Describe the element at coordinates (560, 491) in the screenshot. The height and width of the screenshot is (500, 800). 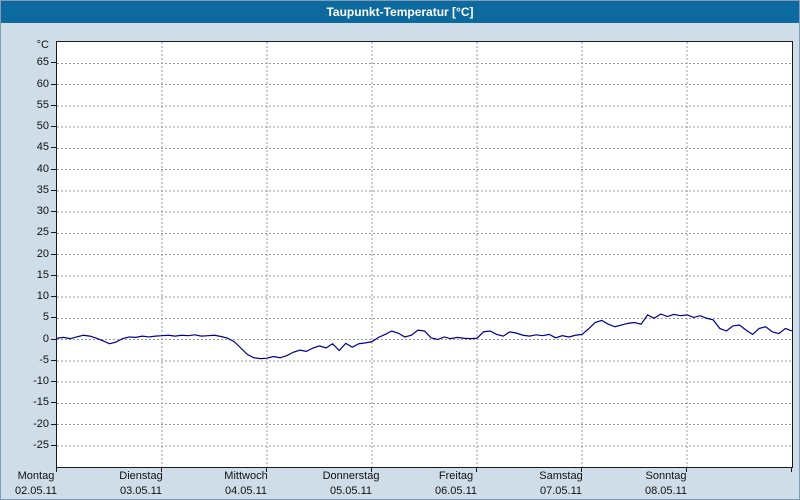
I see `x-date-label: 07.05.11` at that location.